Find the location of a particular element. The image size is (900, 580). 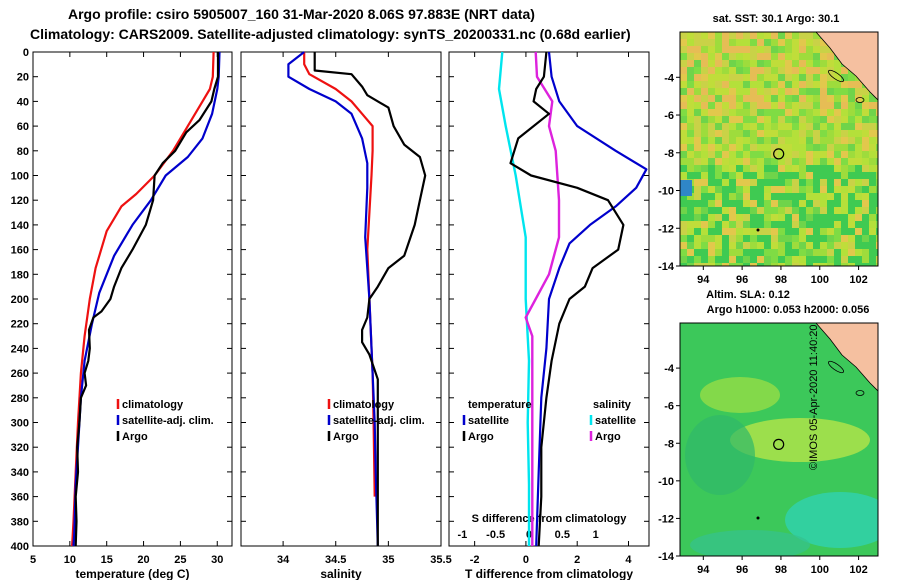

diff-legend-salinity-title: salinity is located at coordinates (612, 405).